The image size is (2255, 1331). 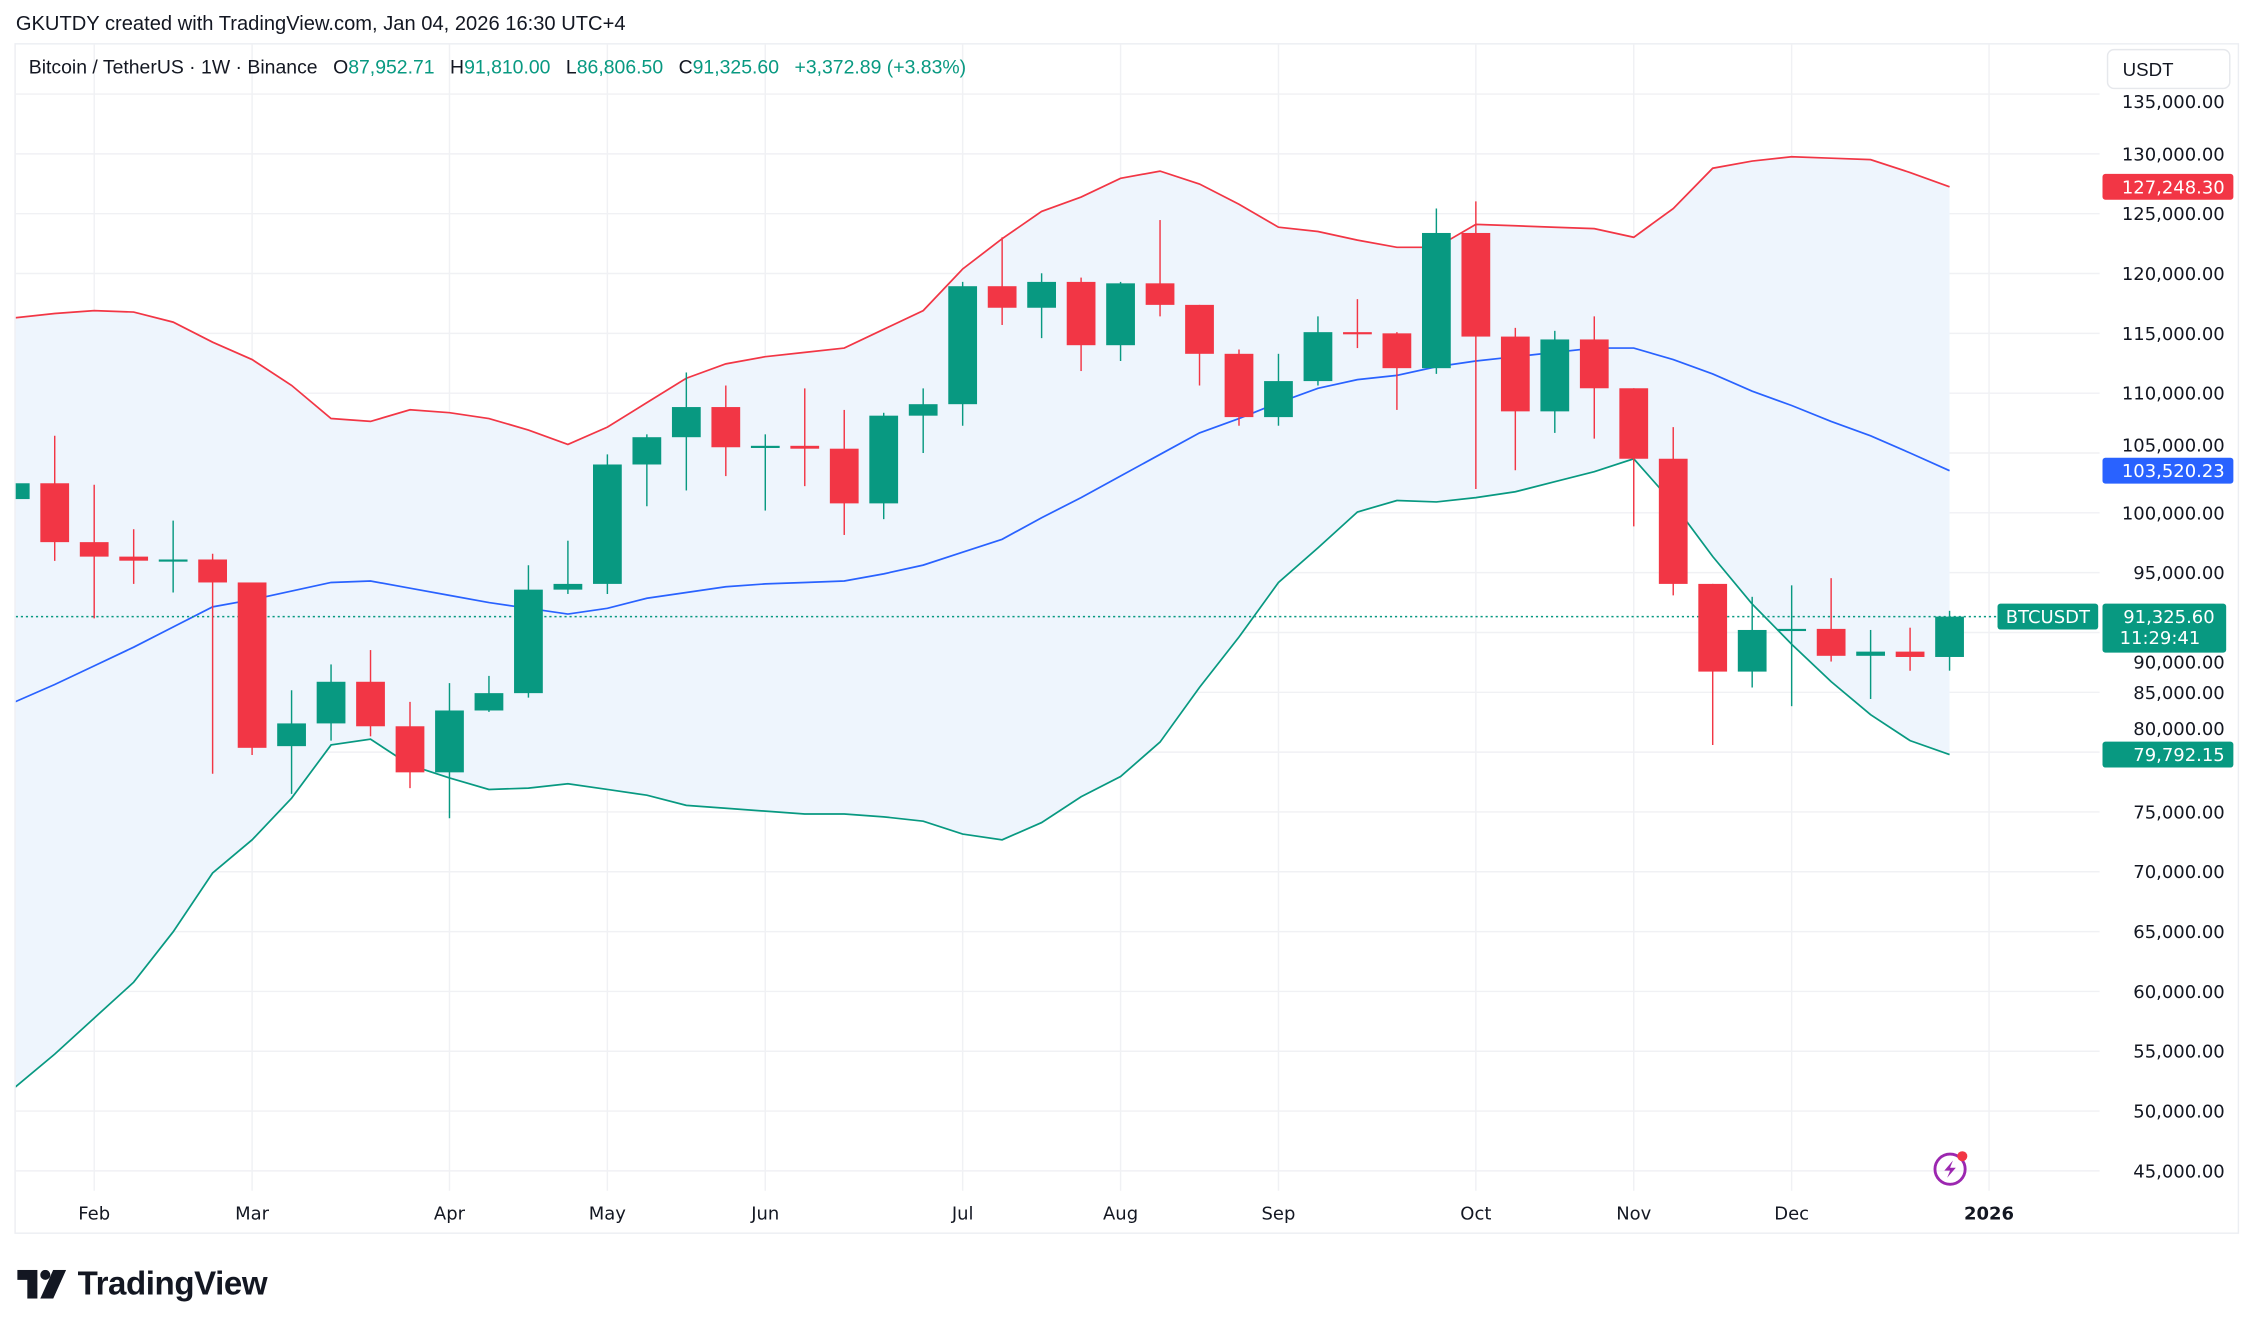 What do you see at coordinates (620, 67) in the screenshot?
I see `low-value: 86,806.50` at bounding box center [620, 67].